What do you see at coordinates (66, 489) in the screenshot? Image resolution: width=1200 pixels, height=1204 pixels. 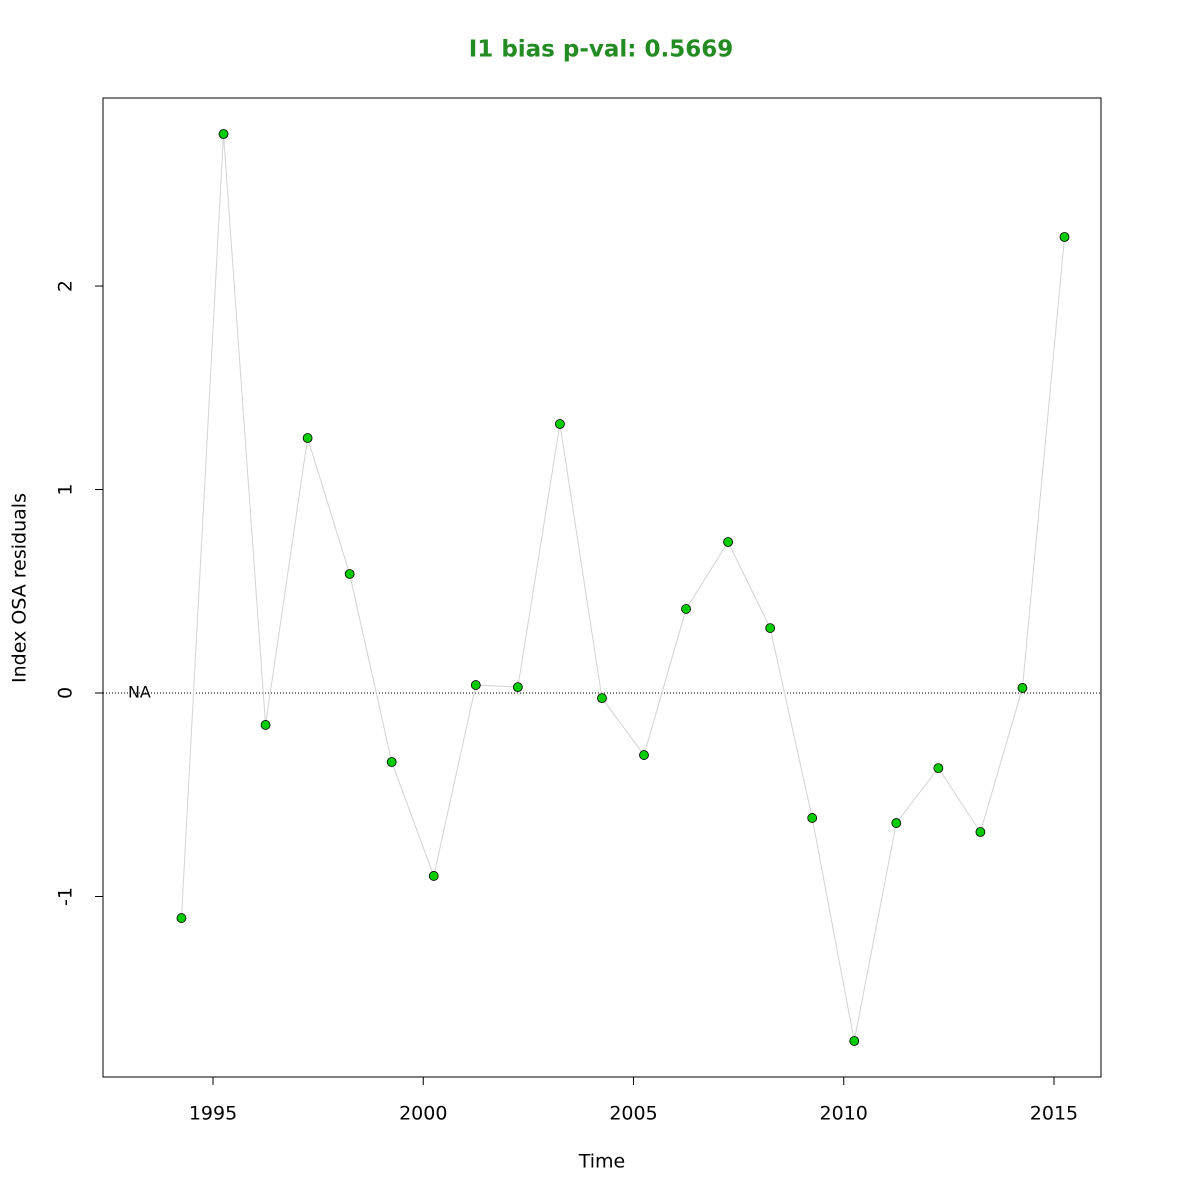 I see `y-tick-label: 1` at bounding box center [66, 489].